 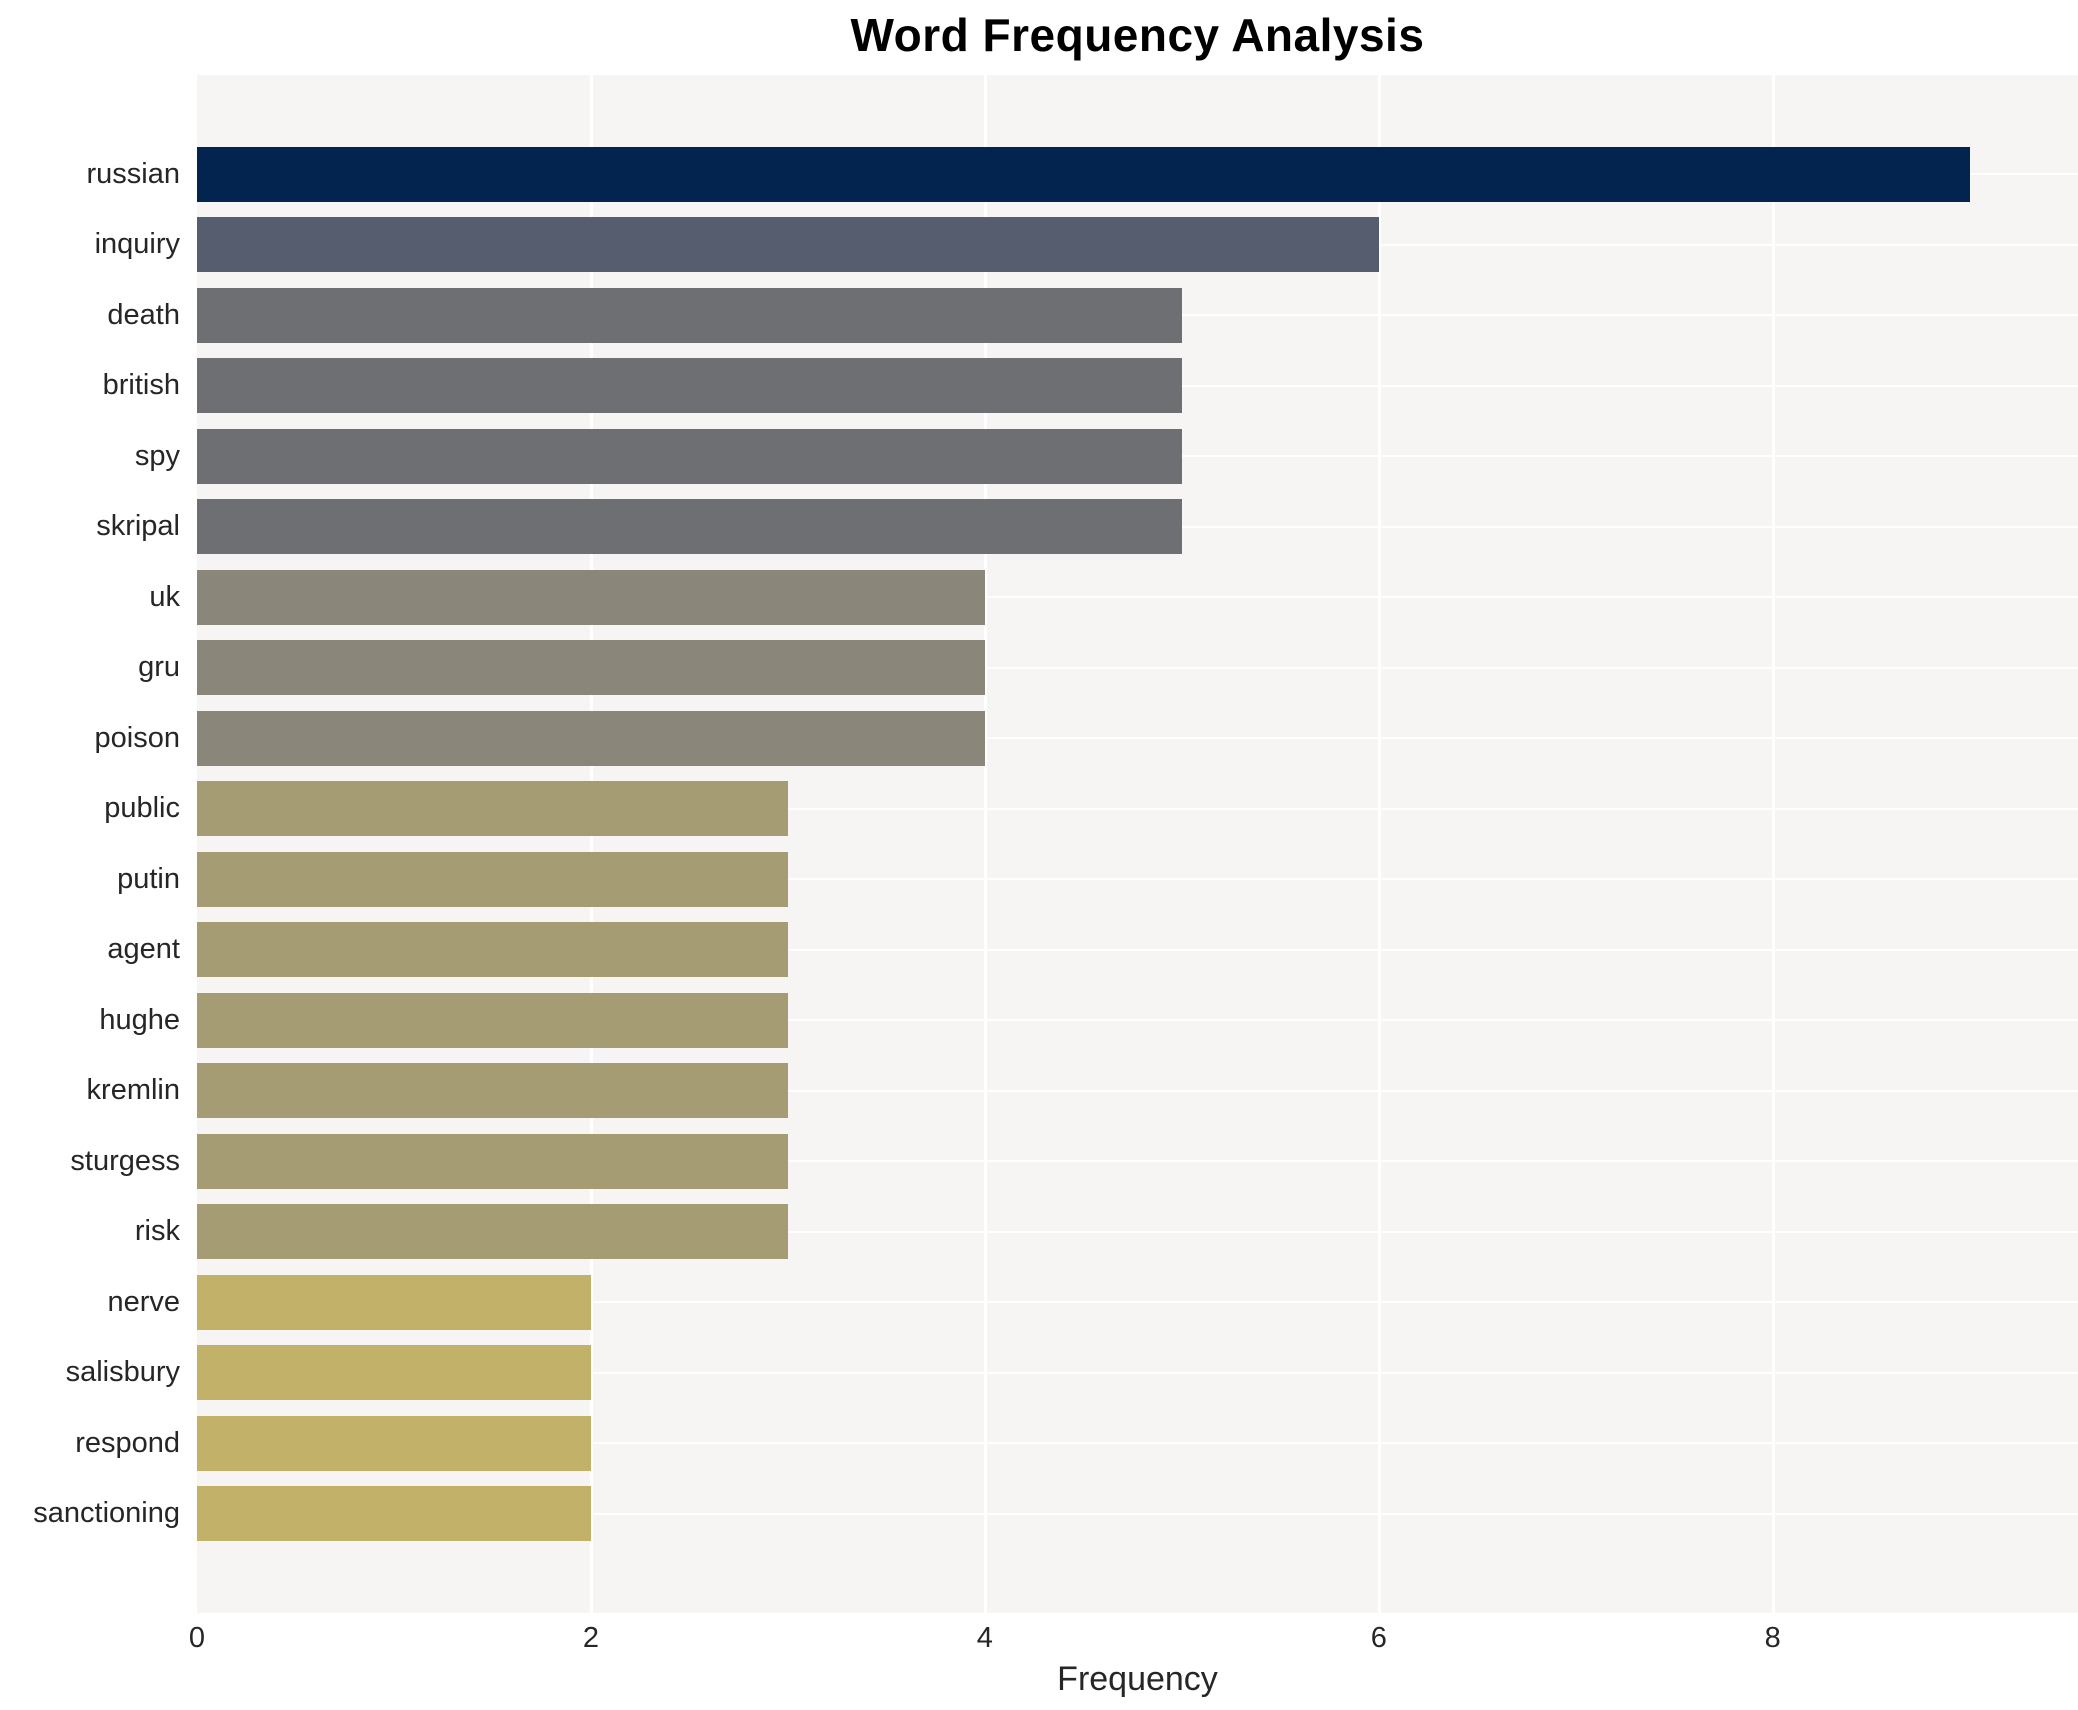 I want to click on bar-british, so click(x=689, y=386).